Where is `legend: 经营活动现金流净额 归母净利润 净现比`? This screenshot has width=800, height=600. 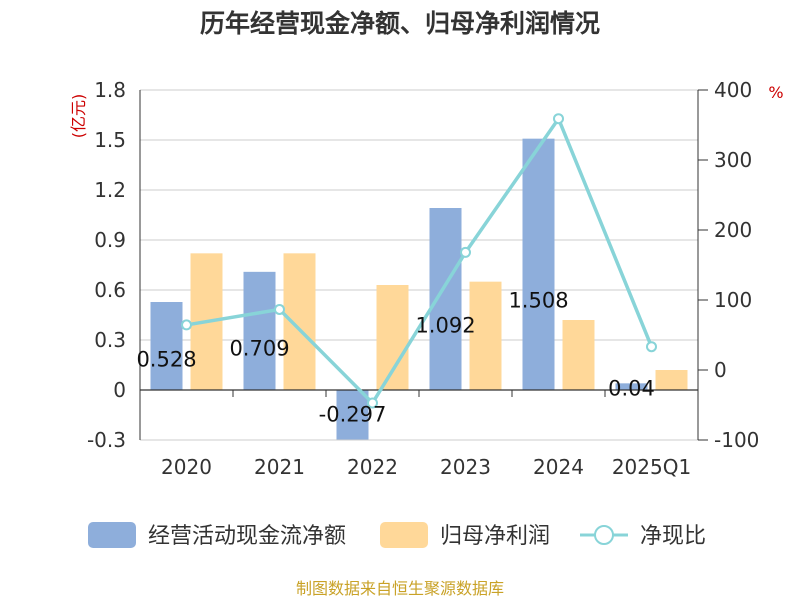 legend: 经营活动现金流净额 归母净利润 净现比 is located at coordinates (397, 535).